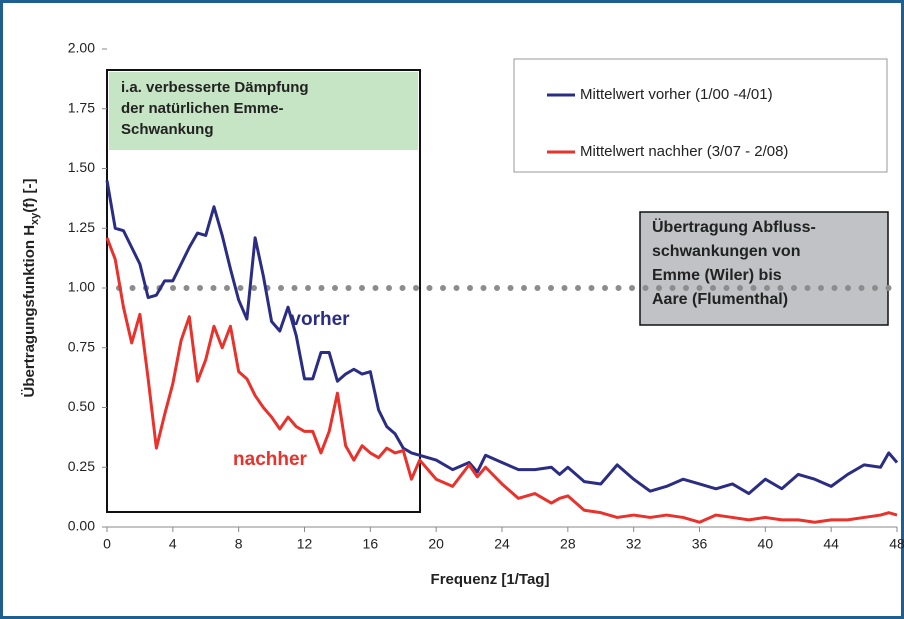 The height and width of the screenshot is (619, 904). Describe the element at coordinates (831, 544) in the screenshot. I see `x-tick-label: 44` at that location.